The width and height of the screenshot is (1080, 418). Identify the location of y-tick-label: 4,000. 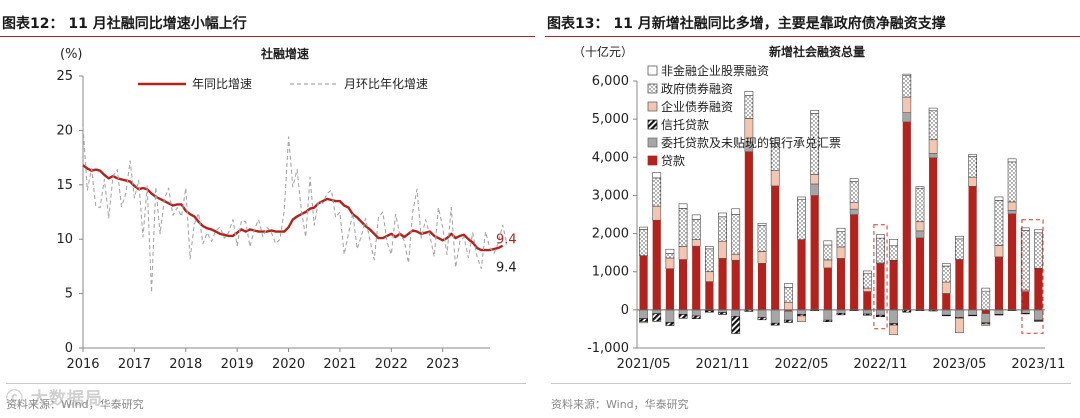
(610, 157).